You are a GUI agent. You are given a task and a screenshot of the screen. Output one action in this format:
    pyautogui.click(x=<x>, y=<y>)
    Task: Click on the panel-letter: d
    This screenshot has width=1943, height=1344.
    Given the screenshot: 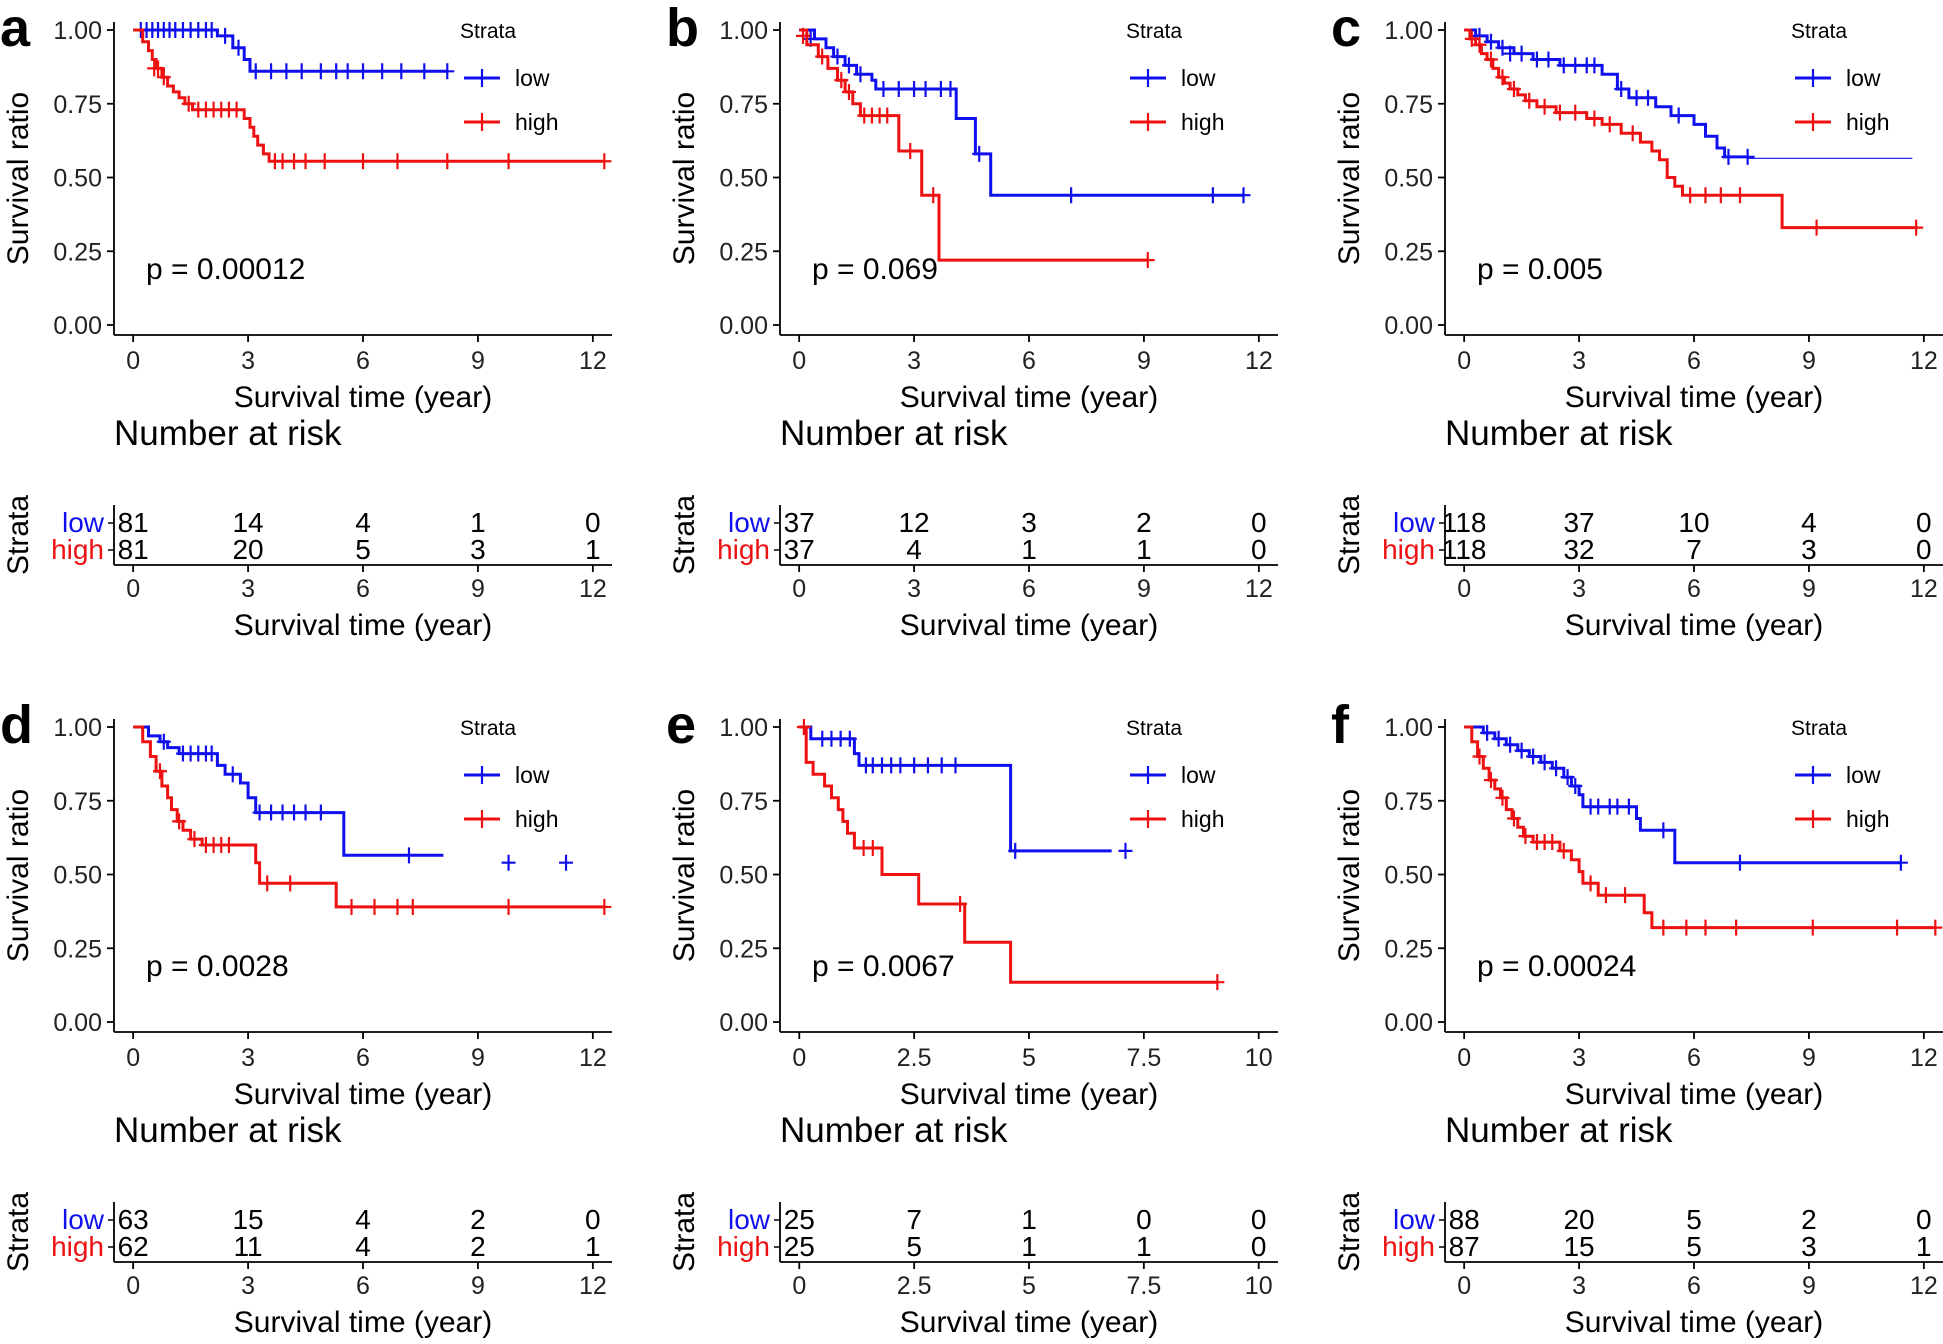 What is the action you would take?
    pyautogui.click(x=16, y=725)
    